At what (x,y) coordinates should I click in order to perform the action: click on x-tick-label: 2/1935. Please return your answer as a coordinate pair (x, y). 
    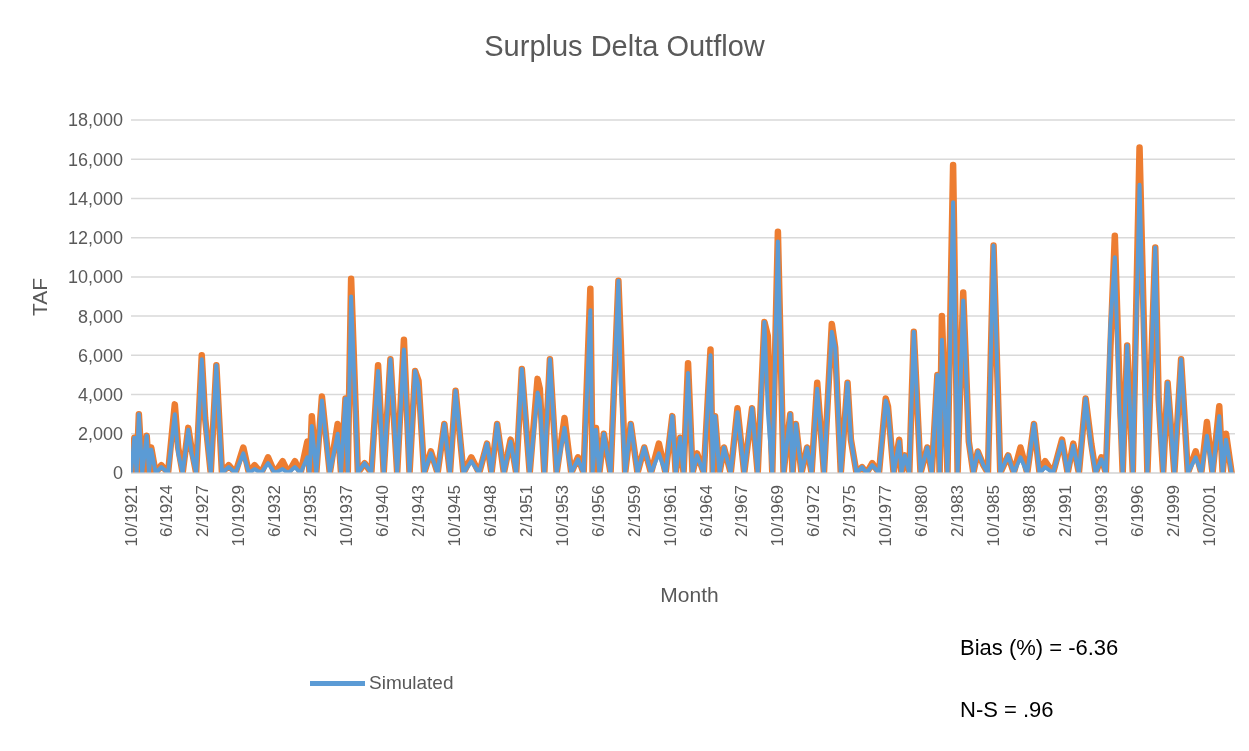
    Looking at the image, I should click on (311, 511).